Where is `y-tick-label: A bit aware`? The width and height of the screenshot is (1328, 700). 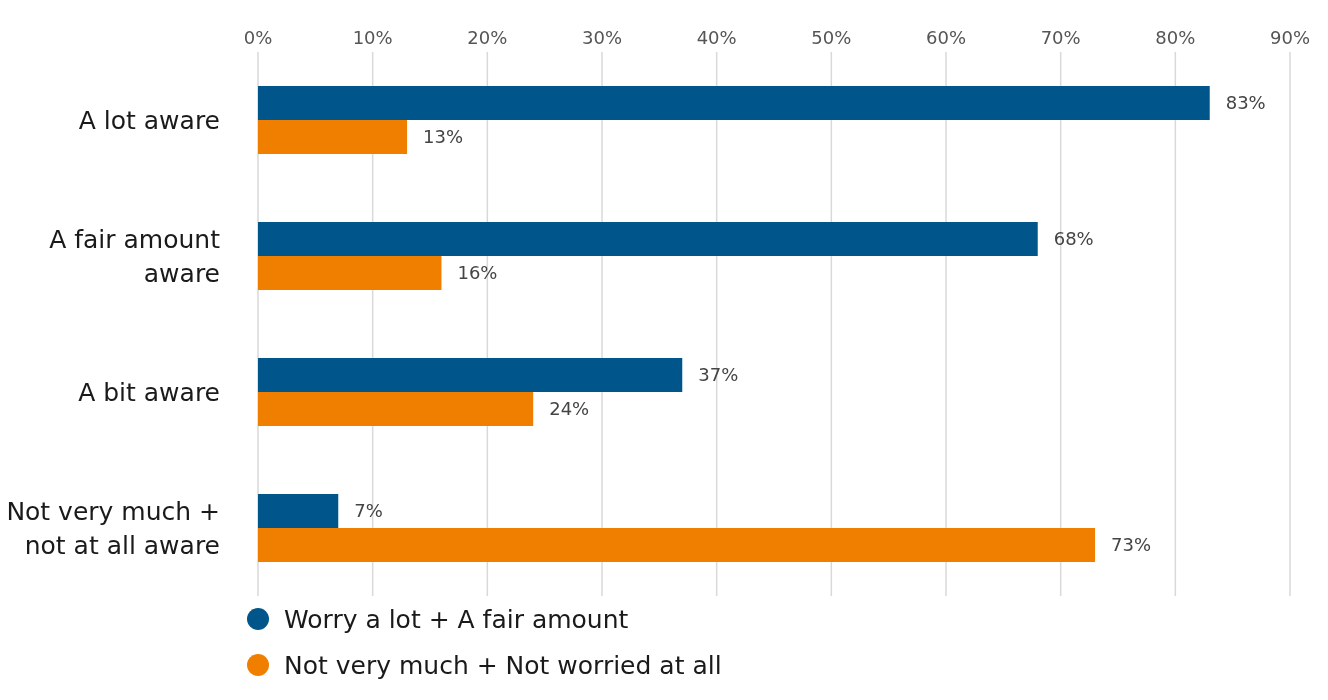
y-tick-label: A bit aware is located at coordinates (149, 392).